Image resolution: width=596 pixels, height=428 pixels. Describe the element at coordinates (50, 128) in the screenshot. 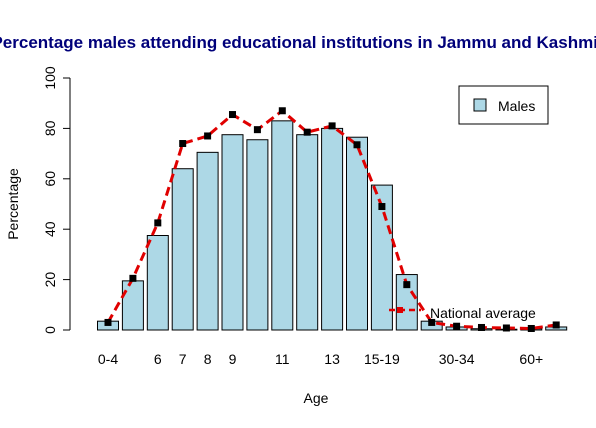

I see `y-tick-label: 80` at that location.